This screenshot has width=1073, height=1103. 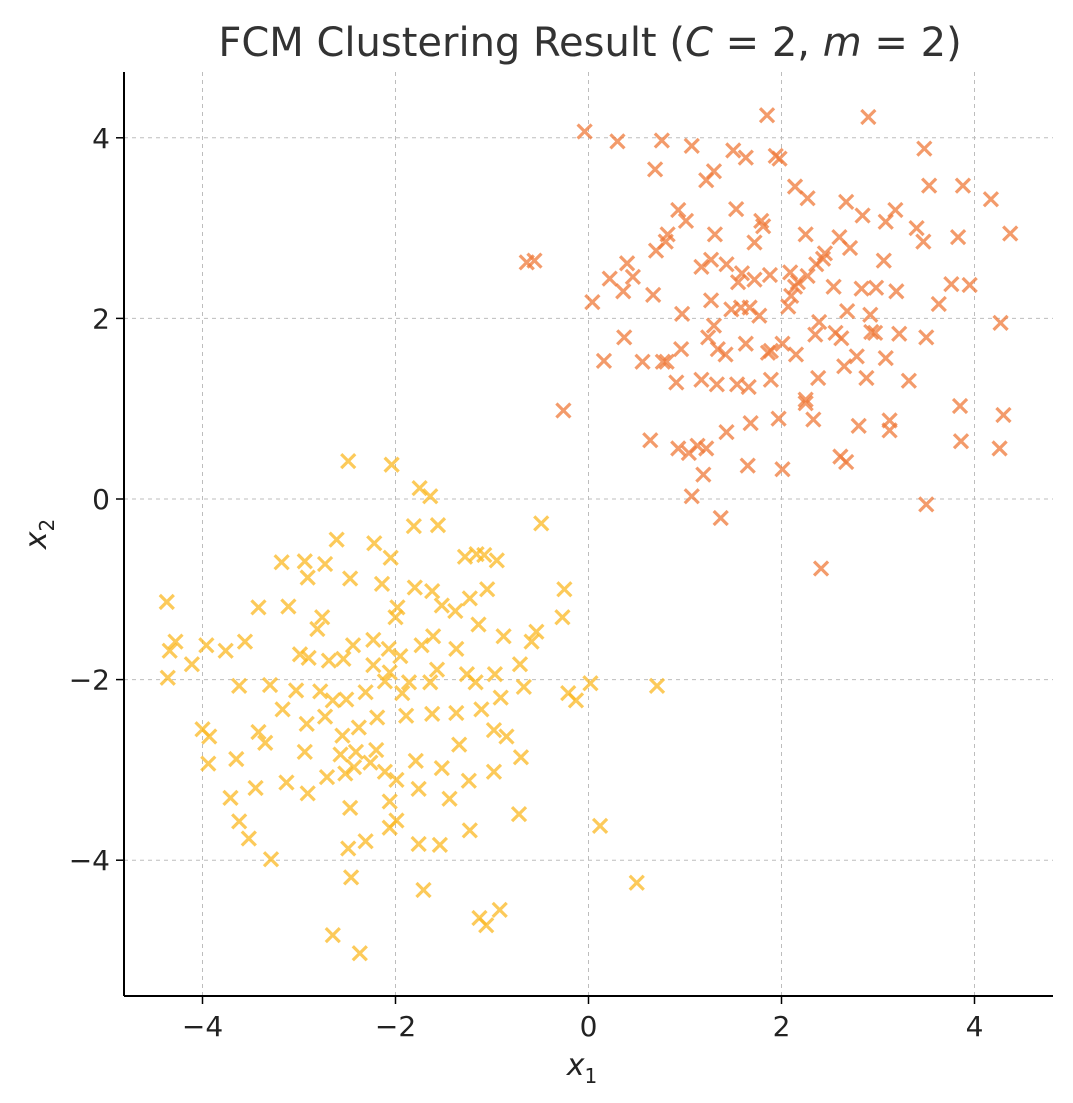 What do you see at coordinates (101, 318) in the screenshot?
I see `y-tick-label: 2` at bounding box center [101, 318].